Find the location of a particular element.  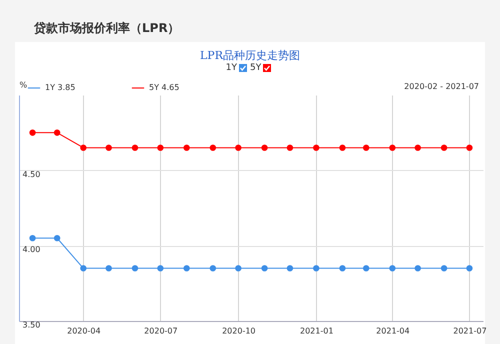

text: 2020-02 - 2021-07 is located at coordinates (441, 86).